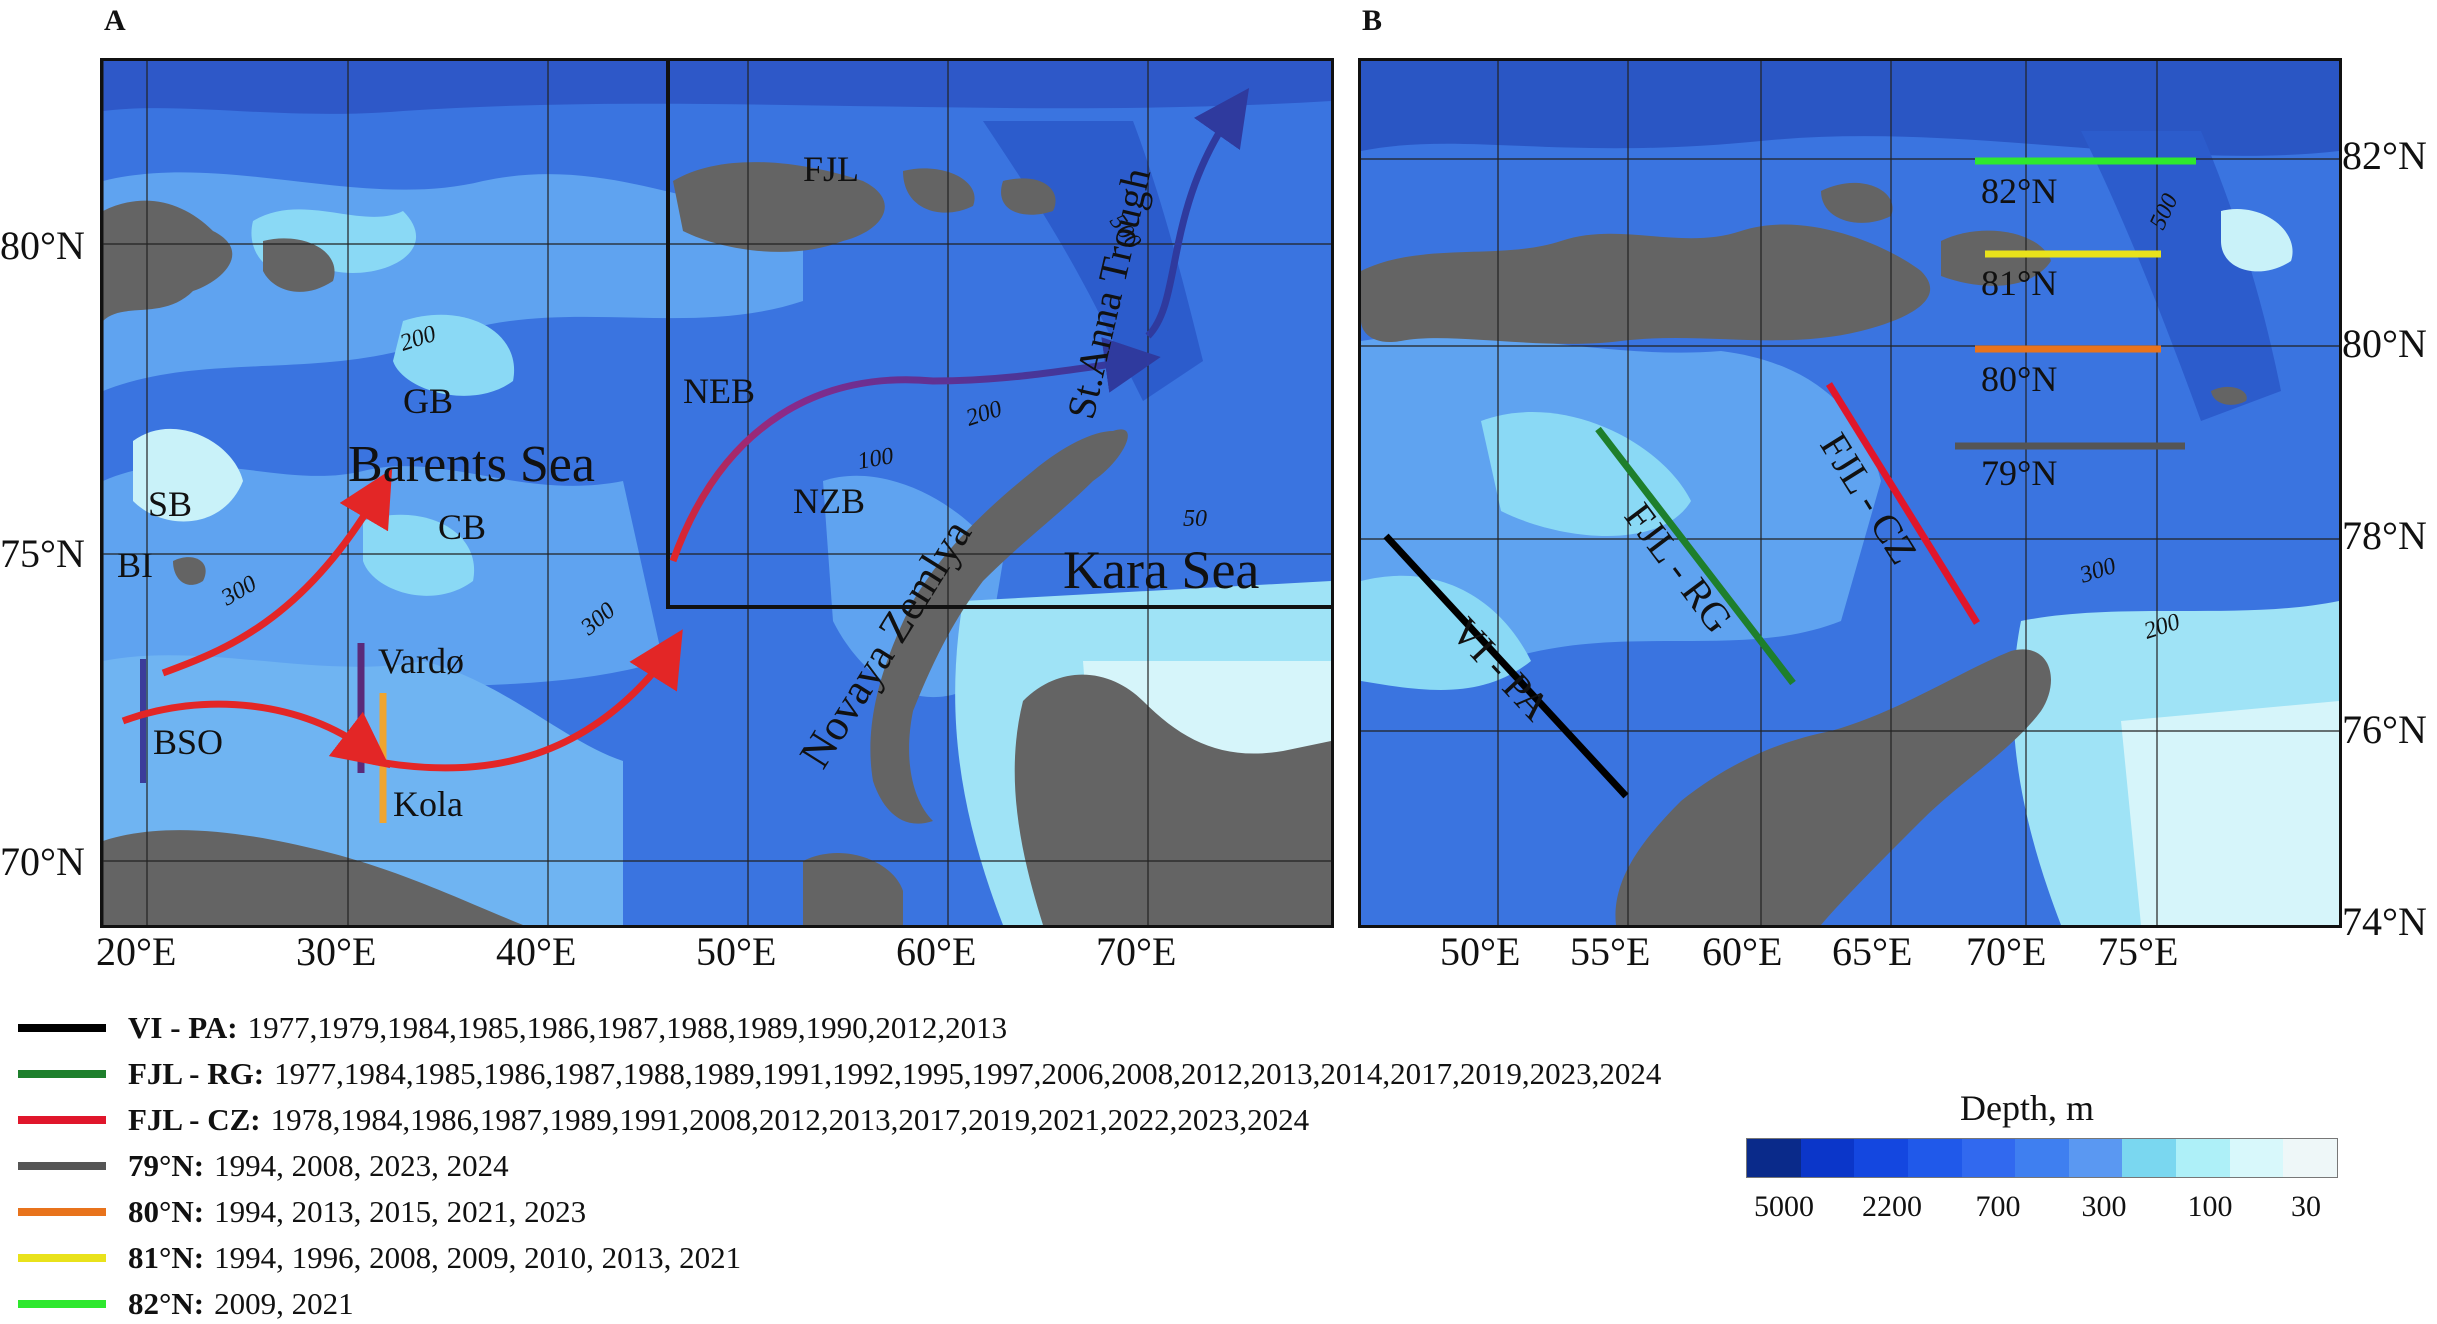 The image size is (2437, 1324). Describe the element at coordinates (196, 1073) in the screenshot. I see `legend-name: FJL - RG:` at that location.